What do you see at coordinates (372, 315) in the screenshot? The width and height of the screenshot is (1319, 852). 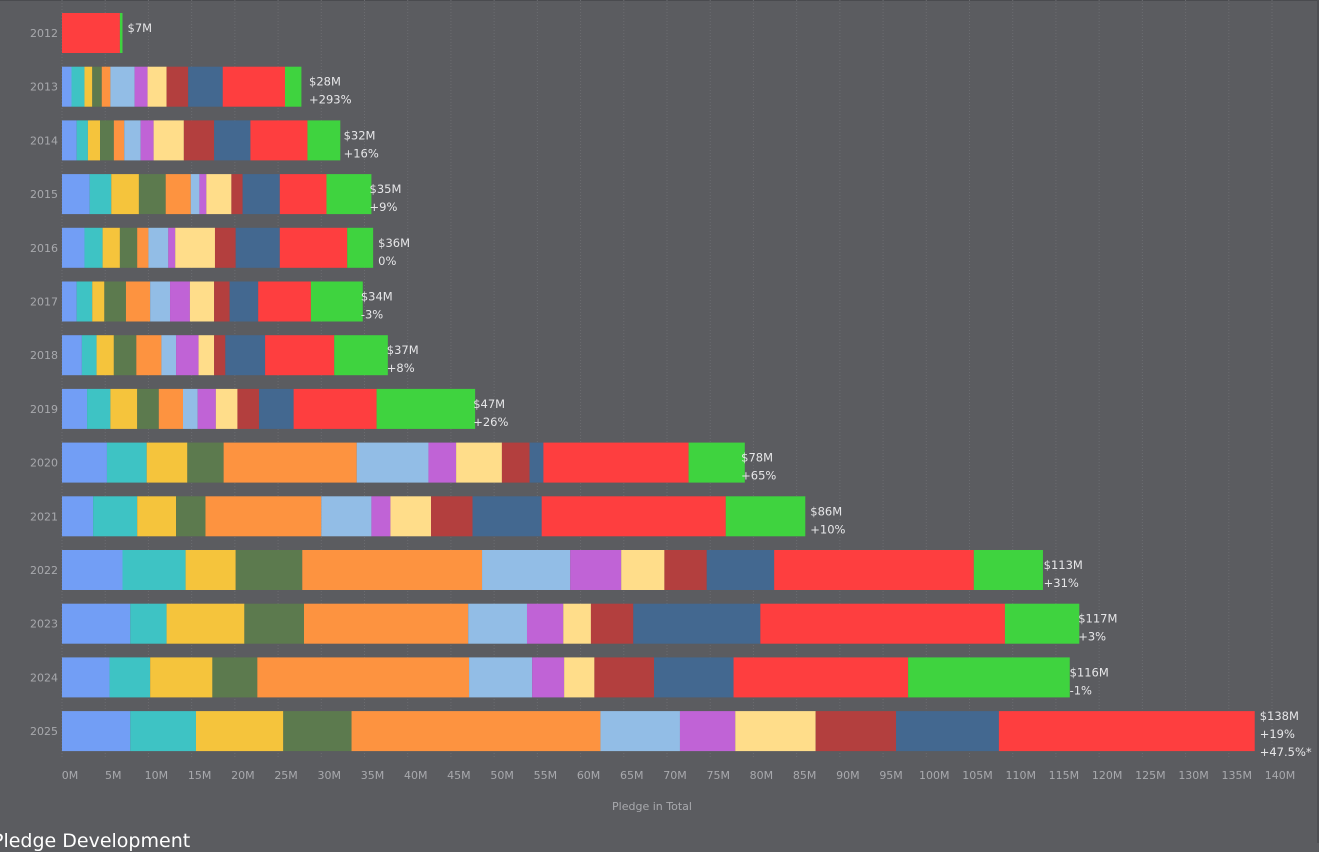 I see `growth-label: -3%` at bounding box center [372, 315].